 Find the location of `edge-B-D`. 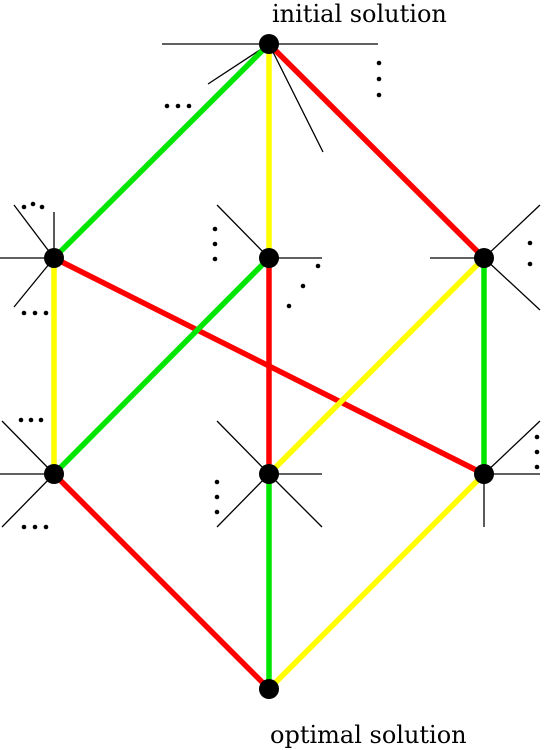

edge-B-D is located at coordinates (161, 366).